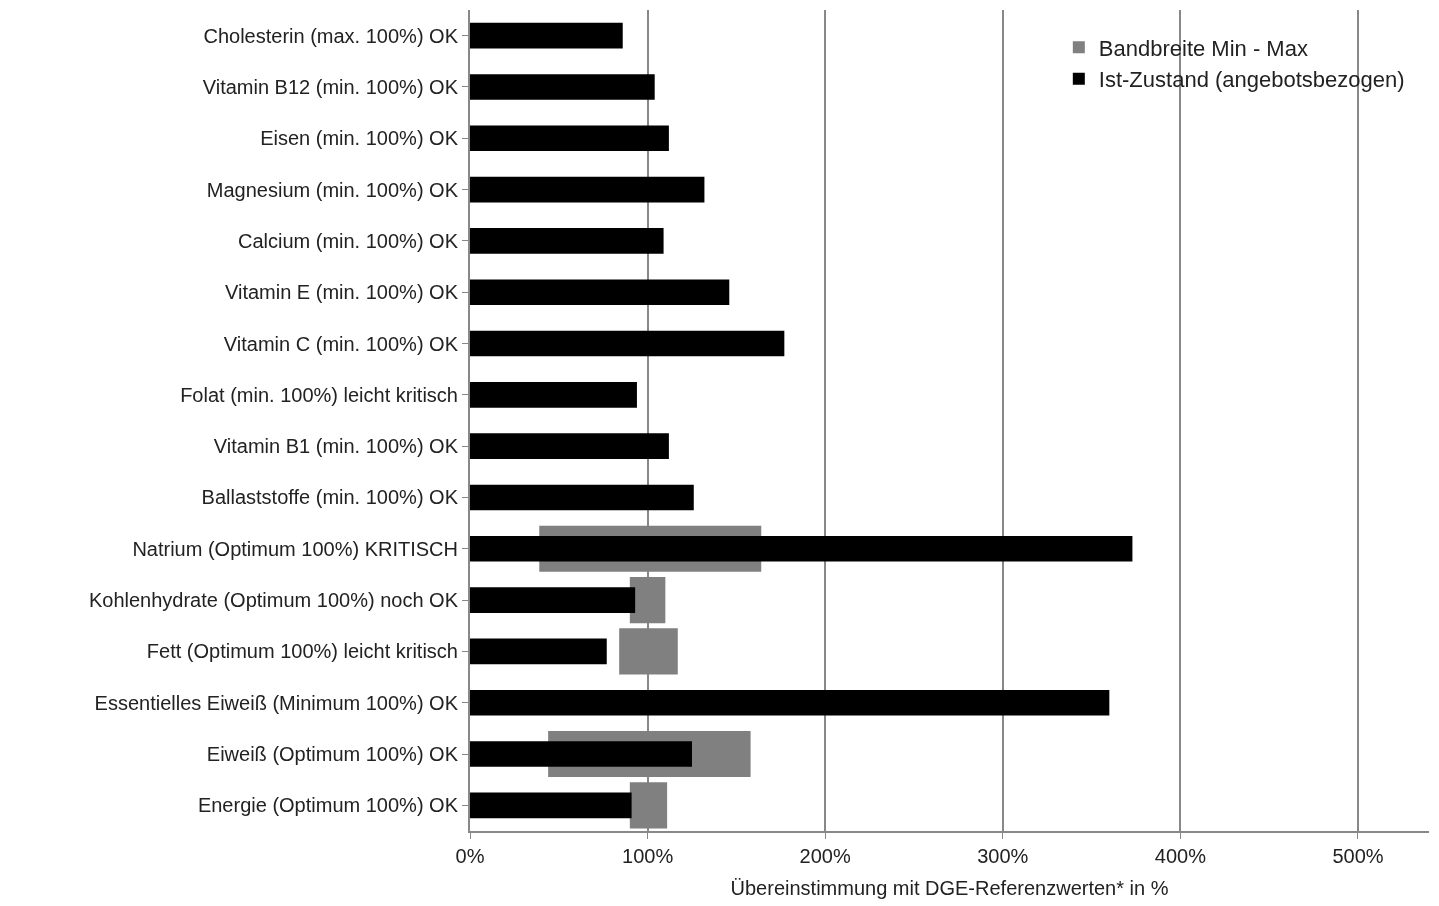  I want to click on y-tick-label: Eiweiß (Optimum 100%) OK, so click(332, 754).